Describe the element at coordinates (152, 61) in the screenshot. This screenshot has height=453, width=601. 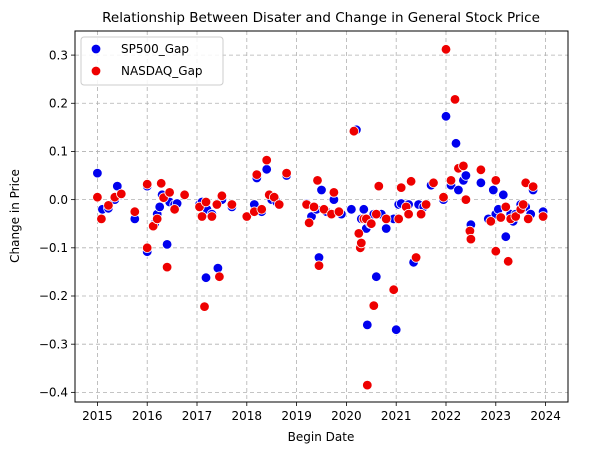
I see `legend-box` at that location.